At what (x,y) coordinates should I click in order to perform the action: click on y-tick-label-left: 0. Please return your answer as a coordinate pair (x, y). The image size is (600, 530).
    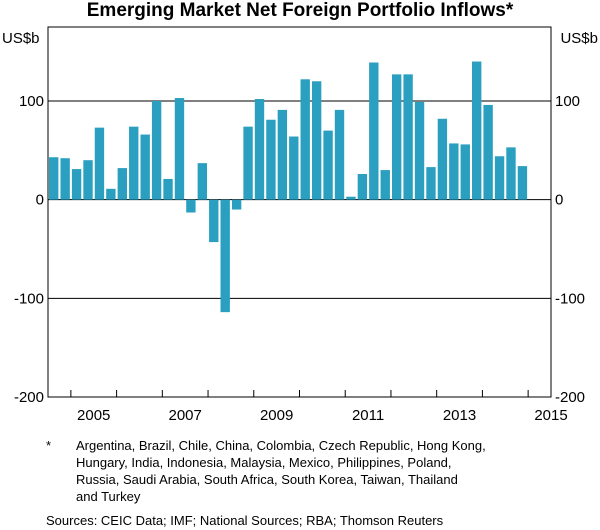
    Looking at the image, I should click on (40, 200).